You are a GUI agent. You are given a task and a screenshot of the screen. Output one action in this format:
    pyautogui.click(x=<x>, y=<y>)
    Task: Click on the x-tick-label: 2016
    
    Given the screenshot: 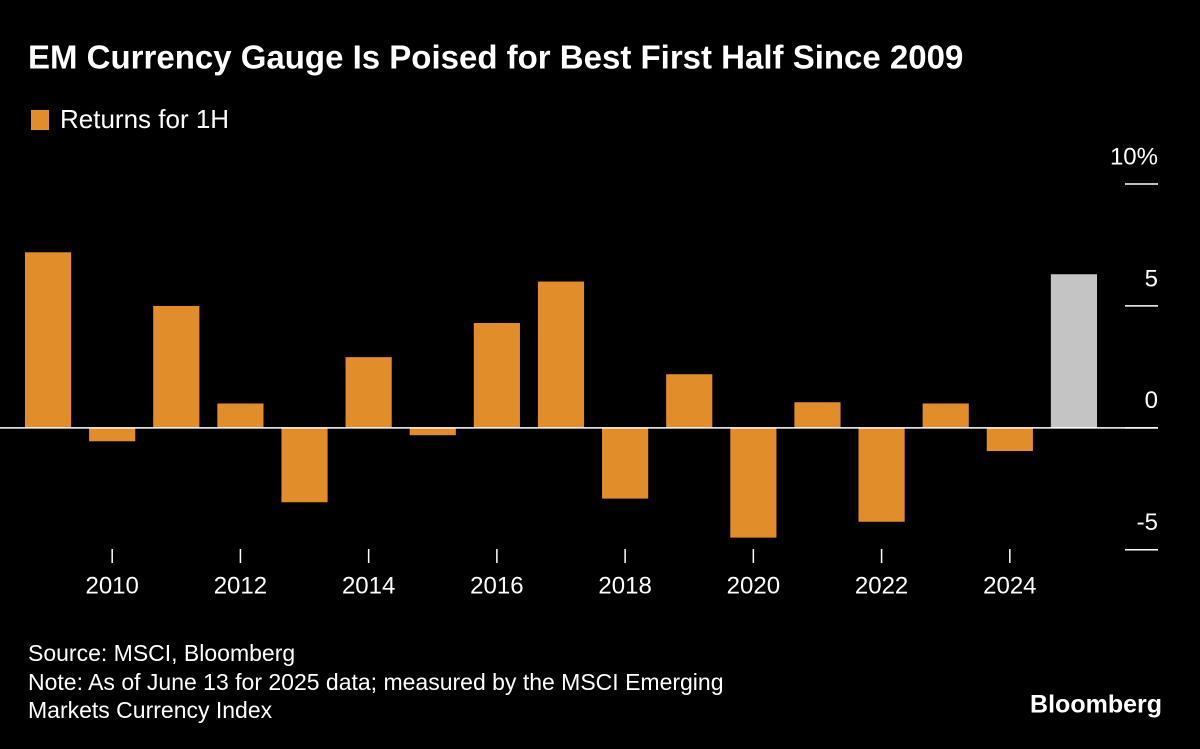 What is the action you would take?
    pyautogui.click(x=496, y=585)
    